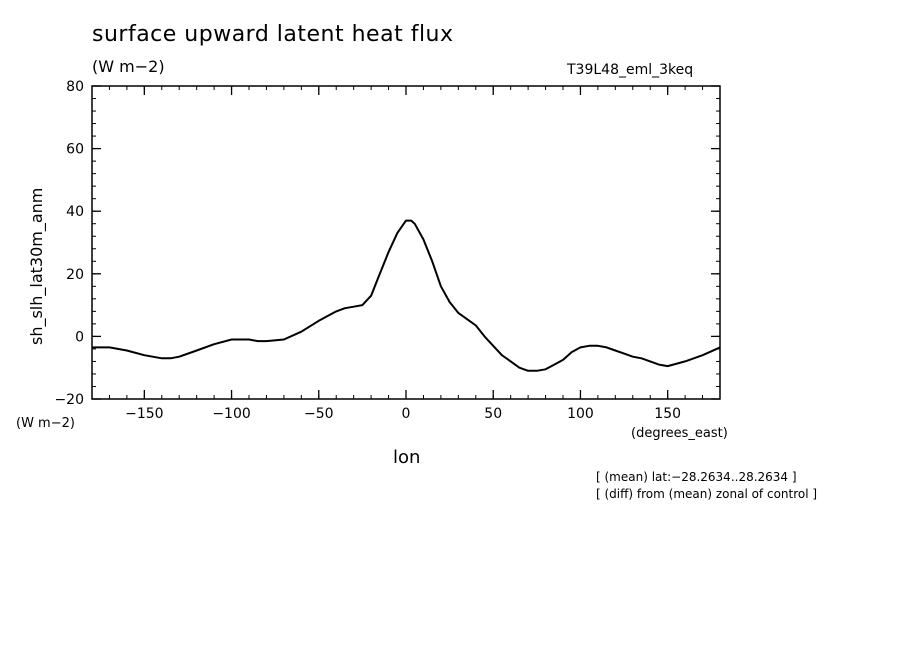 The height and width of the screenshot is (654, 904). I want to click on x-axis-label: lon, so click(407, 457).